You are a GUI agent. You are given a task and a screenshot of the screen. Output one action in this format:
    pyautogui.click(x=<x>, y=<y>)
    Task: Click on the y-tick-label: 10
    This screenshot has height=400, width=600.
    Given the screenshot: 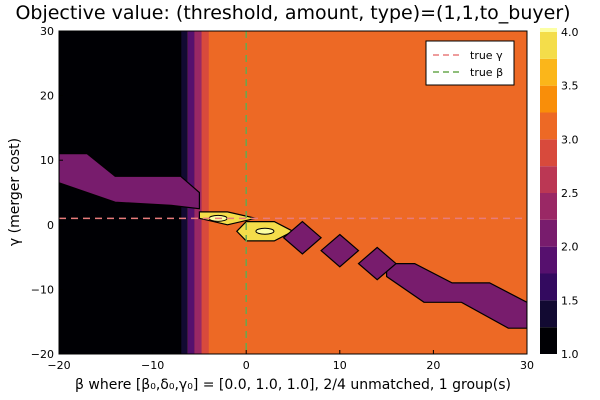 What is the action you would take?
    pyautogui.click(x=47, y=160)
    